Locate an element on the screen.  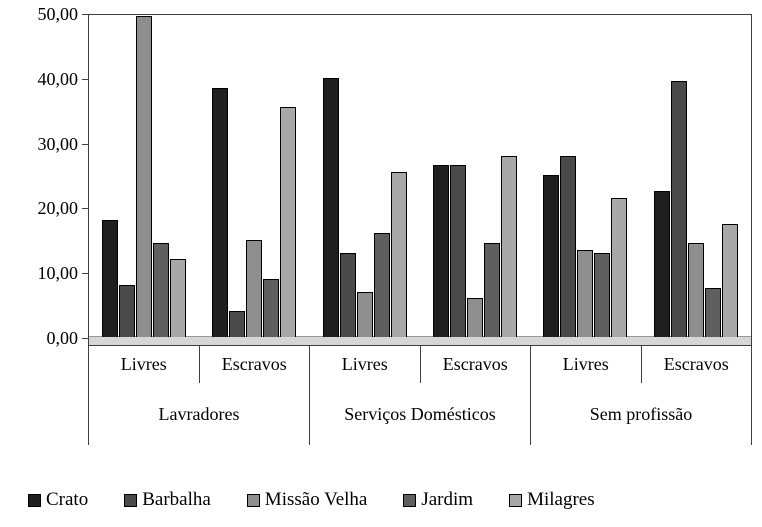
subgroup-label-3: Escravos is located at coordinates (476, 364).